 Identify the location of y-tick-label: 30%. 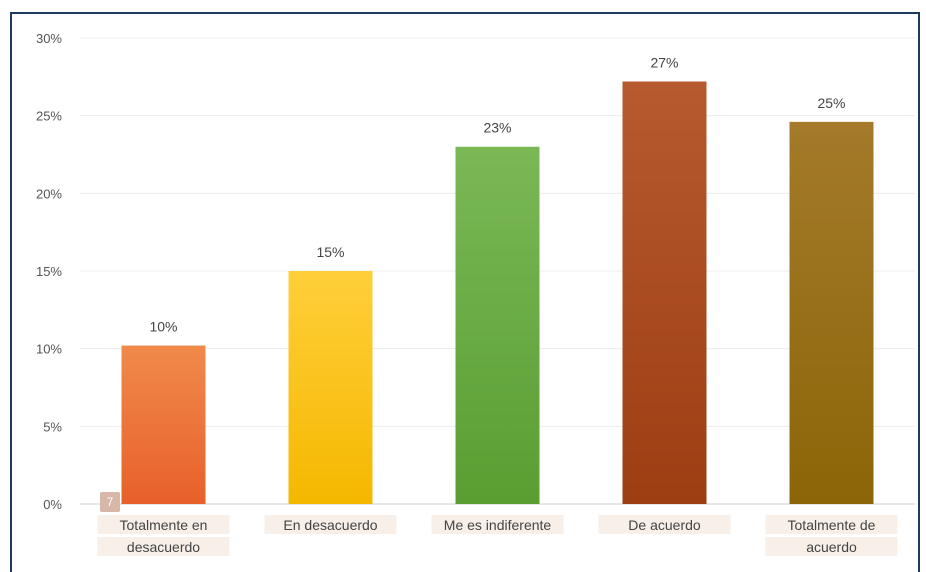
(49, 38).